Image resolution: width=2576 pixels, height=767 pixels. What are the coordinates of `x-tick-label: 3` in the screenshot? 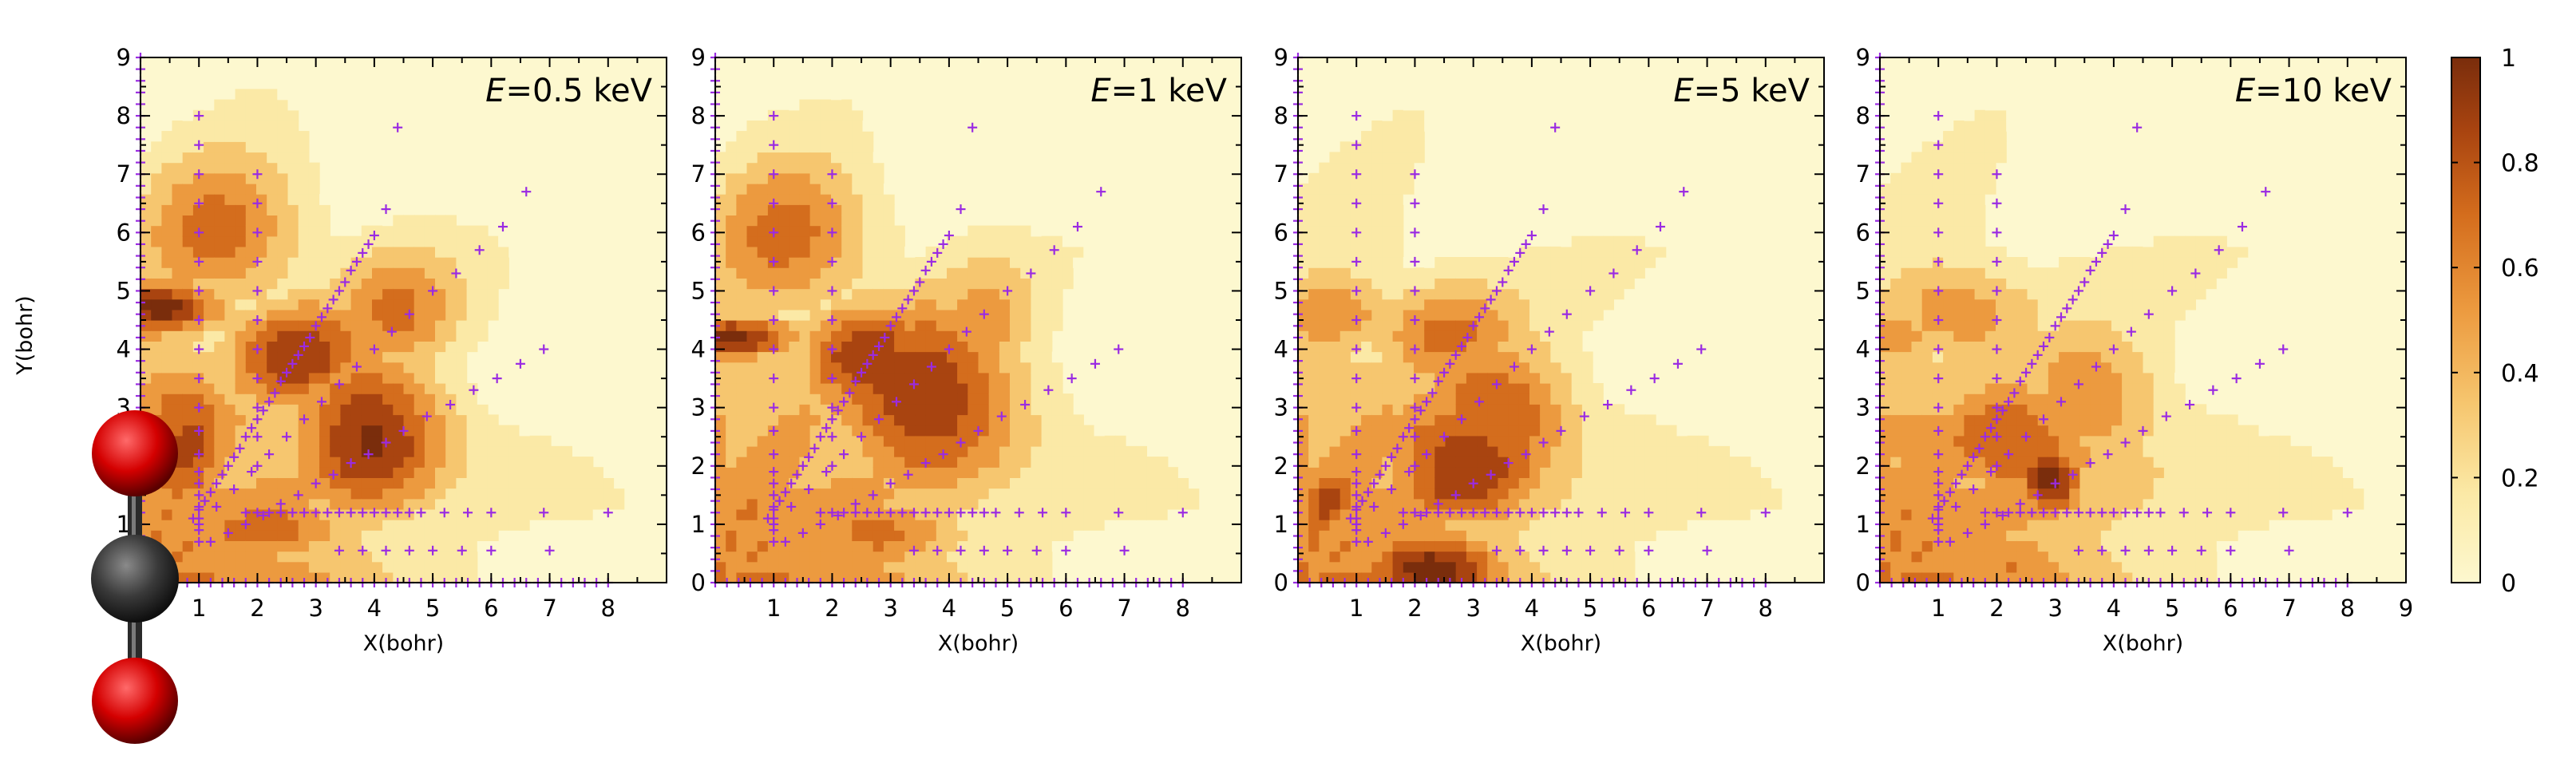 It's located at (890, 608).